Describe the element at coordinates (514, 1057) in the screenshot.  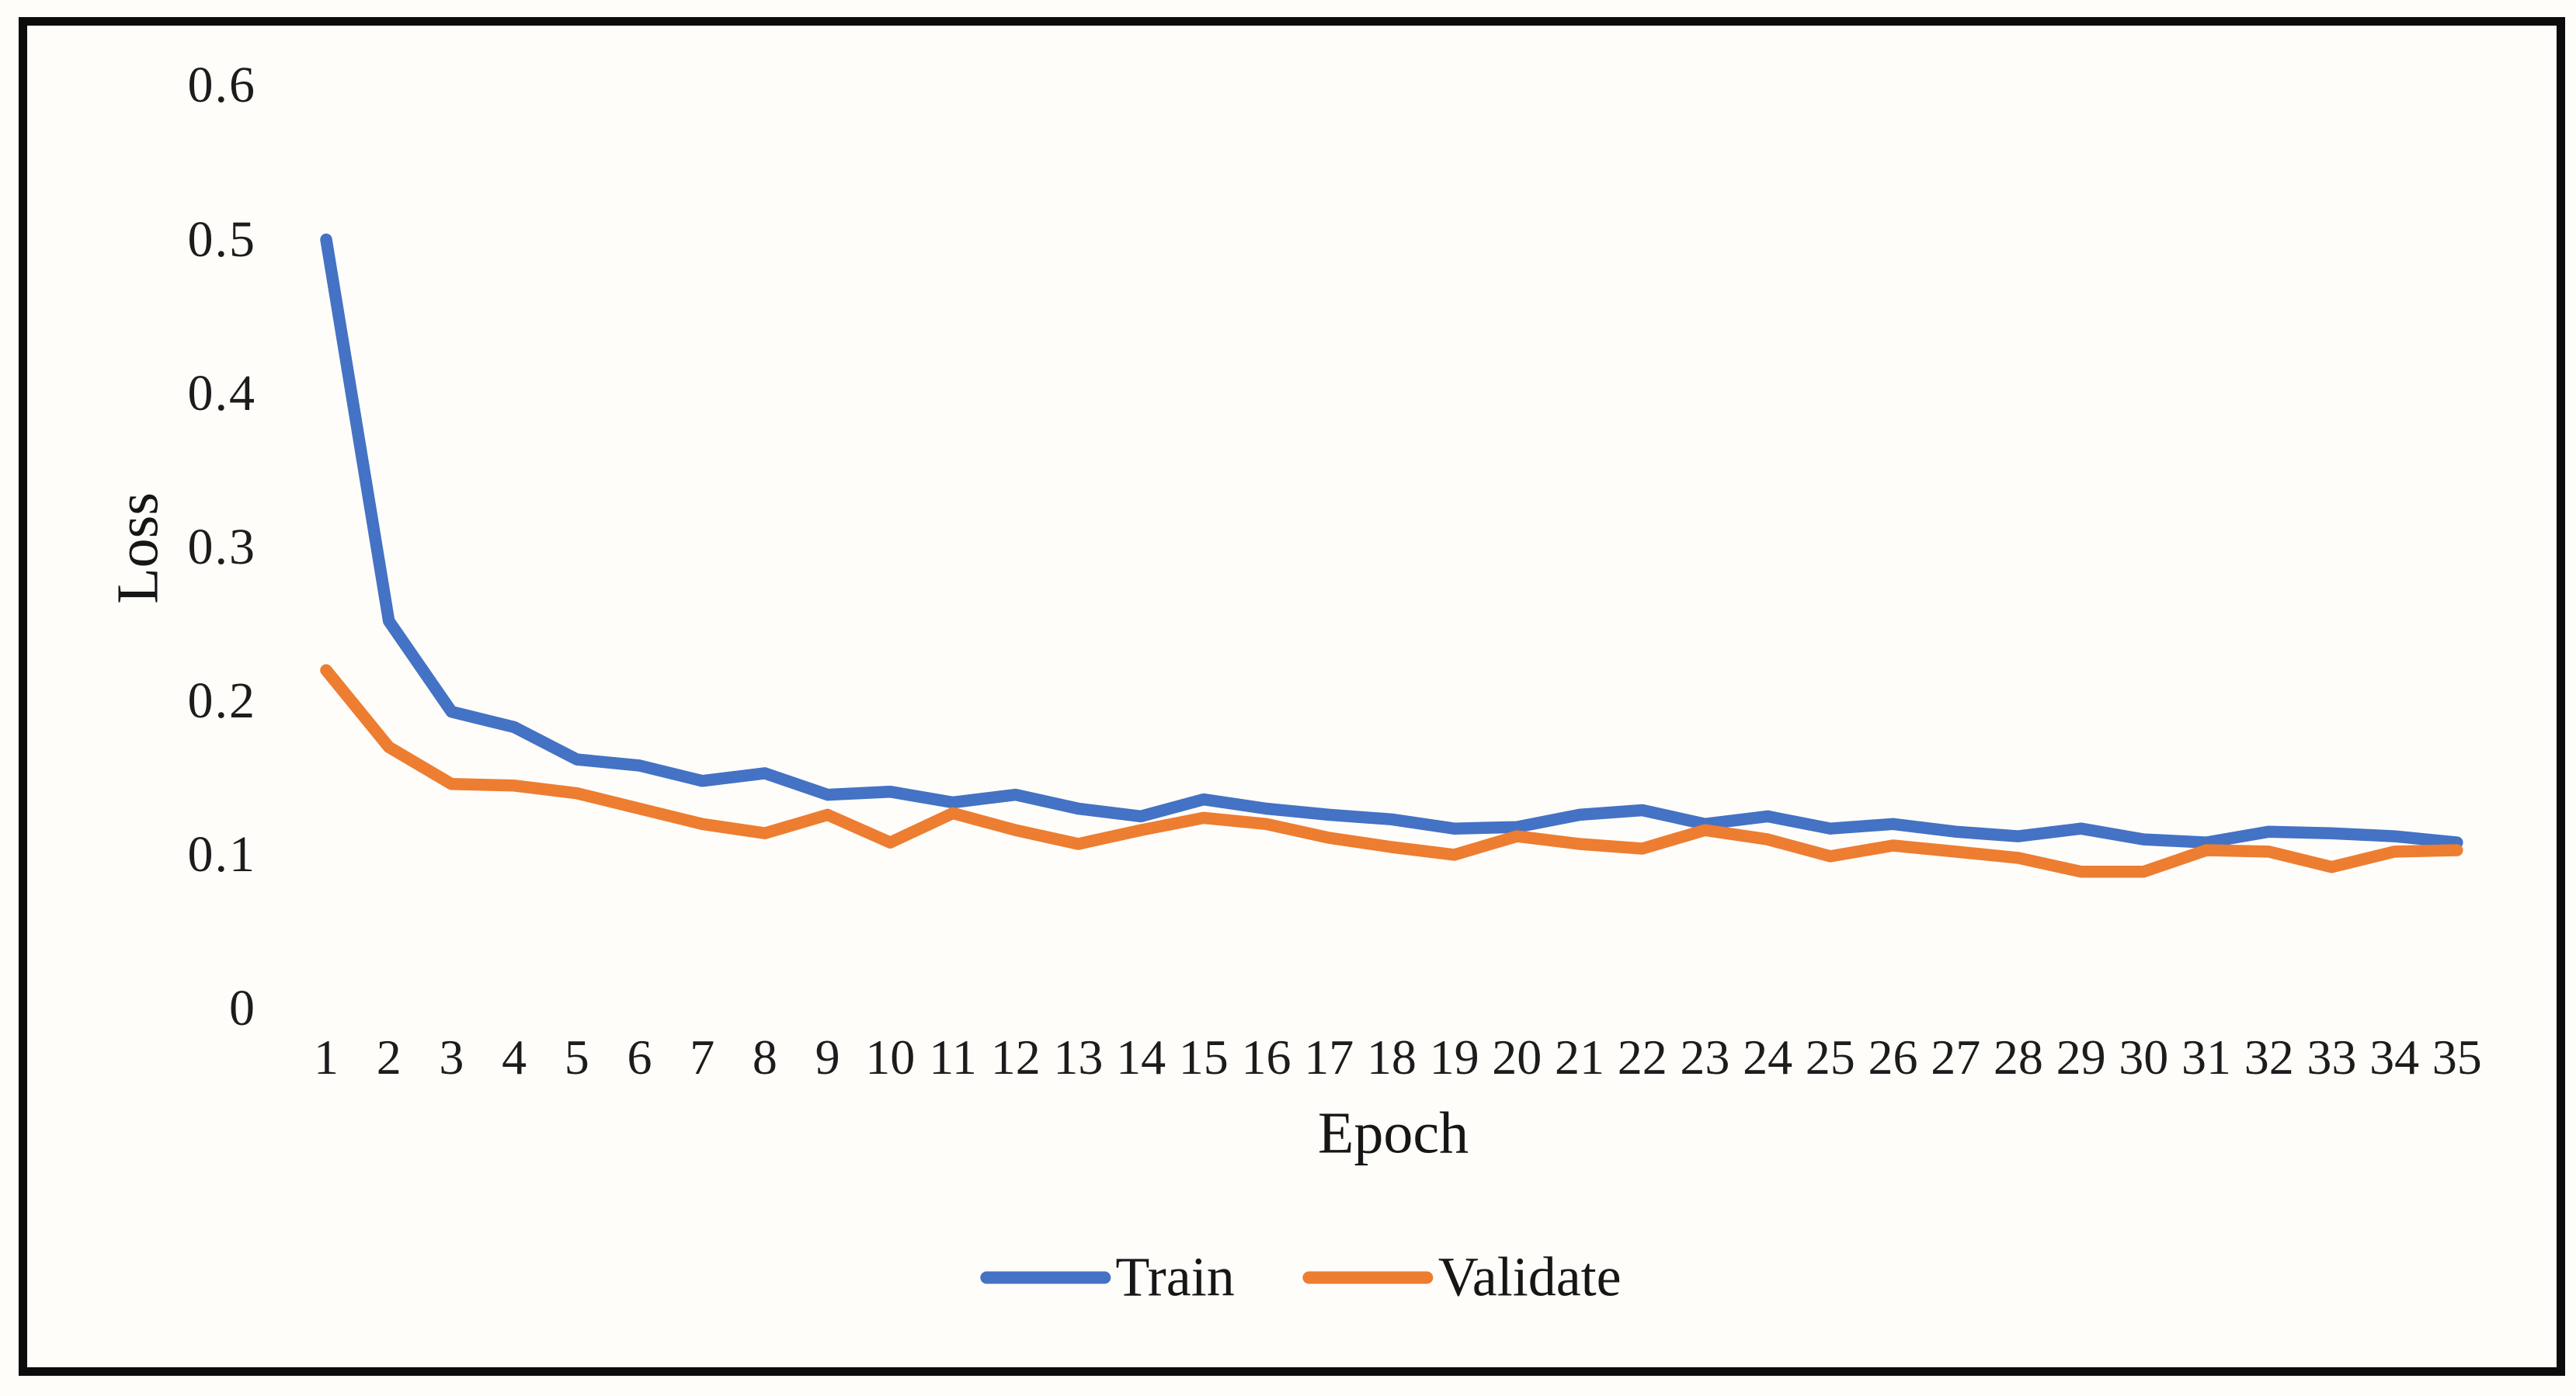
I see `x-tick-label: 4` at that location.